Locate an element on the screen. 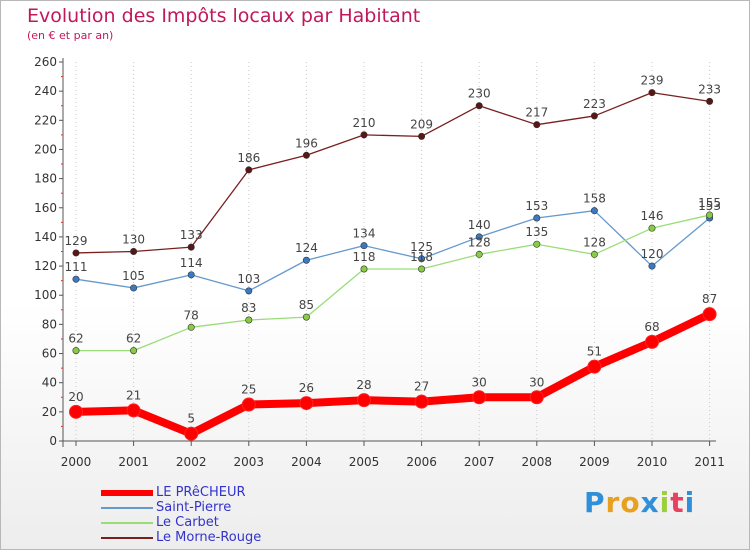 Image resolution: width=750 pixels, height=550 pixels. point-0-2001 is located at coordinates (134, 252).